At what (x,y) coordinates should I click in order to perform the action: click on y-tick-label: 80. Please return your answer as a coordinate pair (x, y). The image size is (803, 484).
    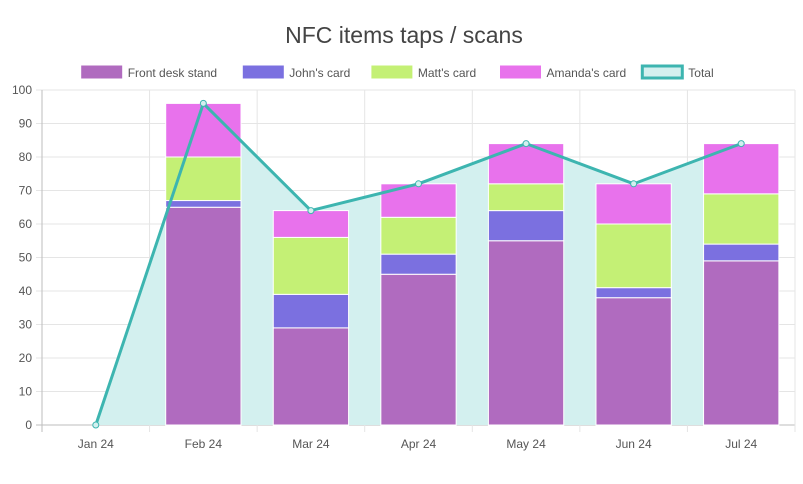
    Looking at the image, I should click on (26, 157).